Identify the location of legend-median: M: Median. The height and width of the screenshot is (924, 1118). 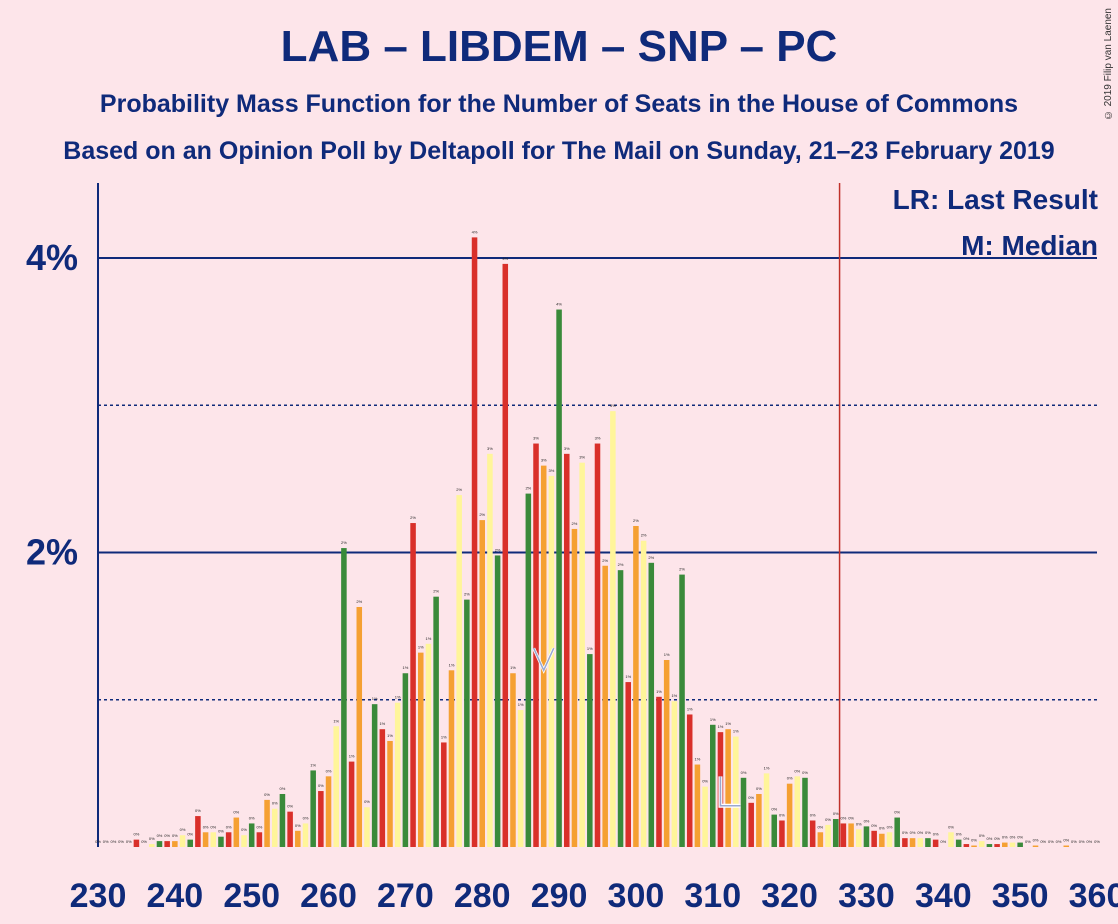
(1029, 245).